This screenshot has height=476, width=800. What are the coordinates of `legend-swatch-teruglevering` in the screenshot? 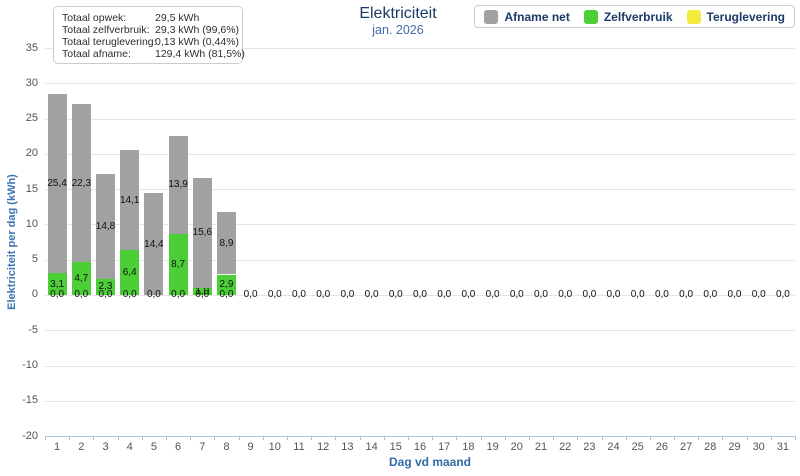 It's located at (693, 16).